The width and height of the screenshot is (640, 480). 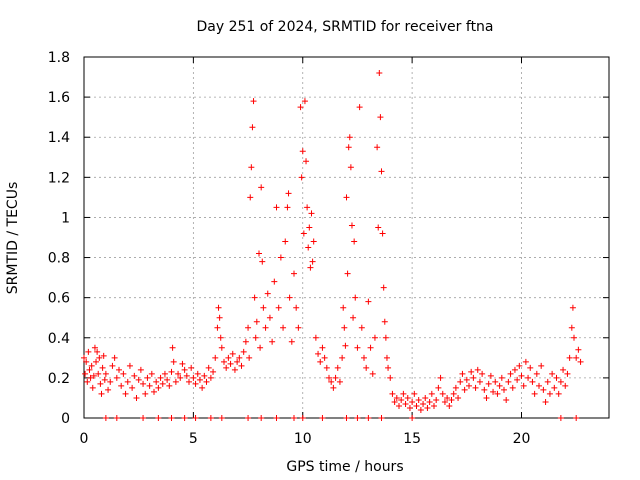 What do you see at coordinates (59, 339) in the screenshot?
I see `y-tick-label: 0.4` at bounding box center [59, 339].